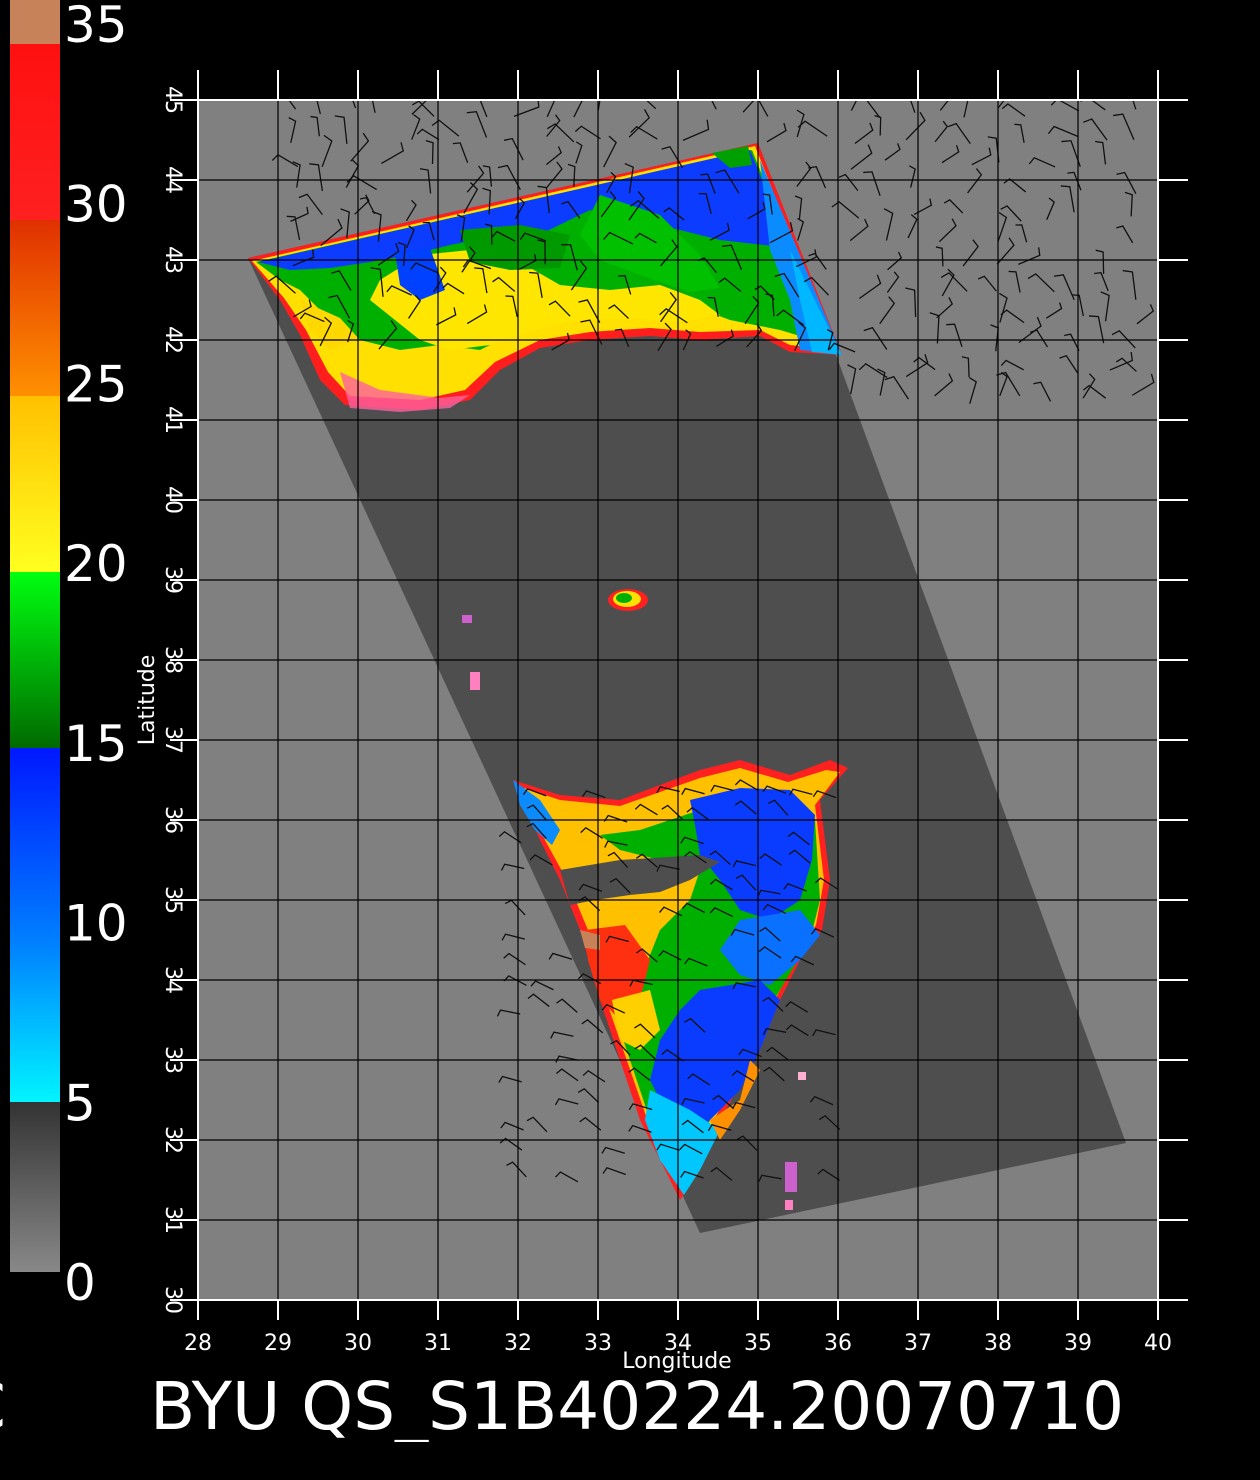 The width and height of the screenshot is (1260, 1480). What do you see at coordinates (172, 1300) in the screenshot?
I see `y-tick-label: 30` at bounding box center [172, 1300].